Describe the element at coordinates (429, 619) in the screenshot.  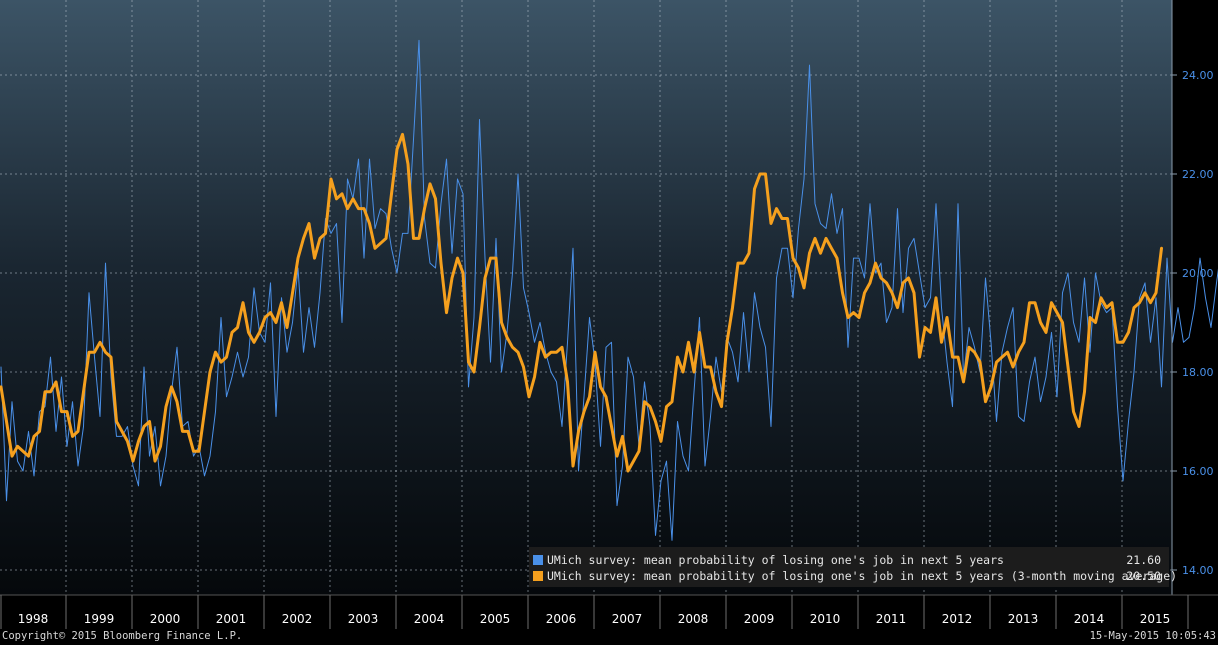
I see `x-tick-label: 2004` at that location.